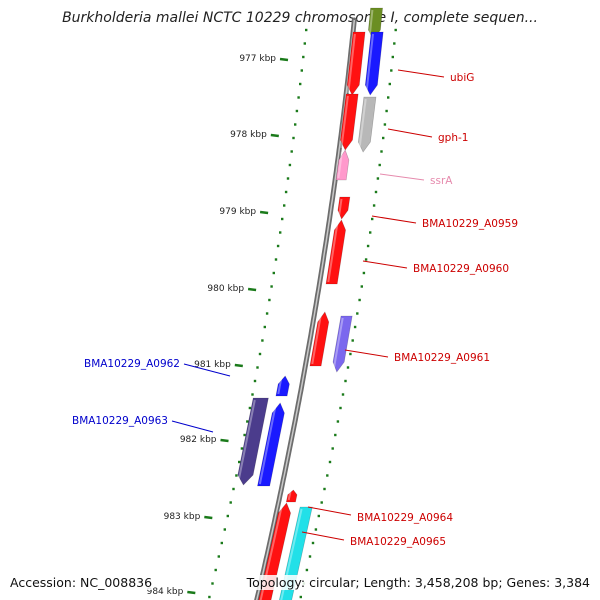 Image resolution: width=600 pixels, height=600 pixels. Describe the element at coordinates (120, 421) in the screenshot. I see `gene-label-BMA10229_A0963: BMA10229_A0963` at that location.